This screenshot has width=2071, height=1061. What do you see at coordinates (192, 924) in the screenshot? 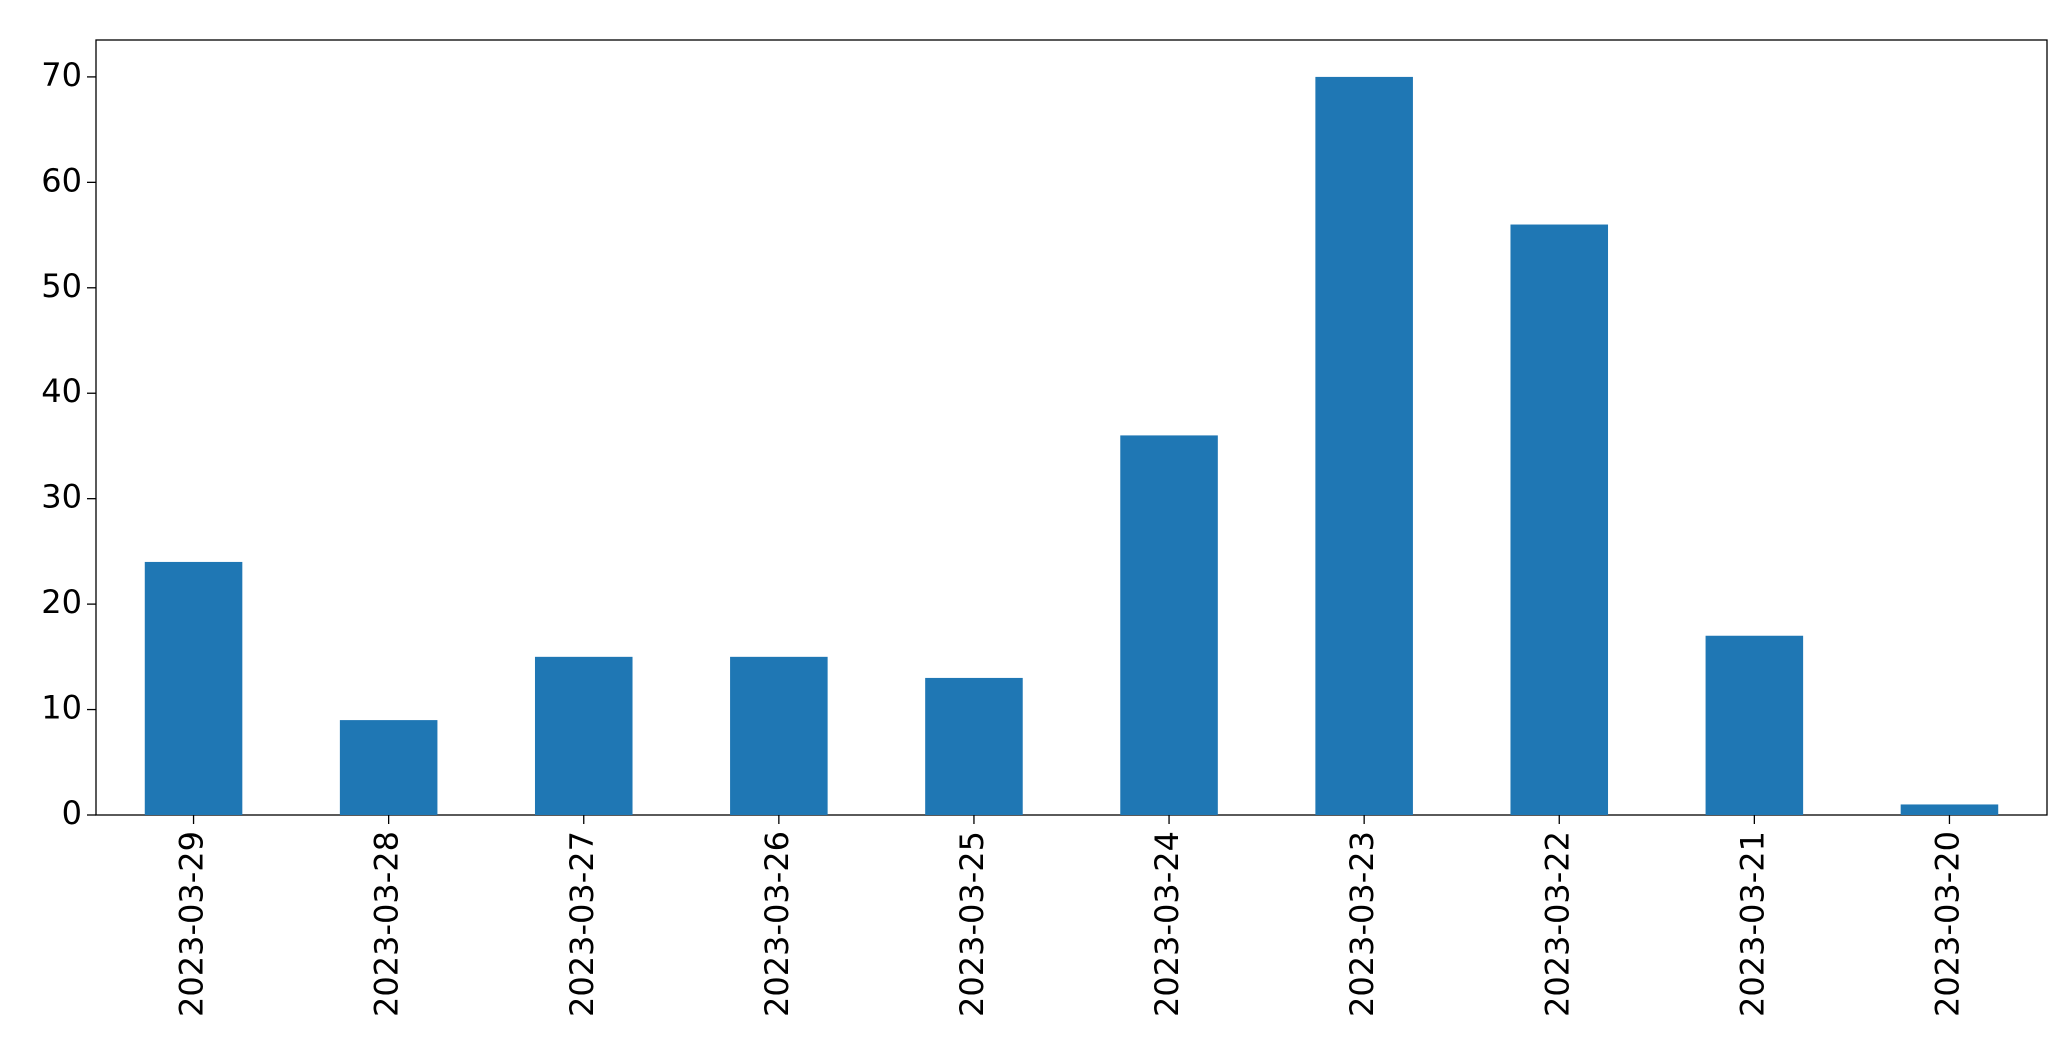
I see `x-tick-label: 2023-03-29` at bounding box center [192, 924].